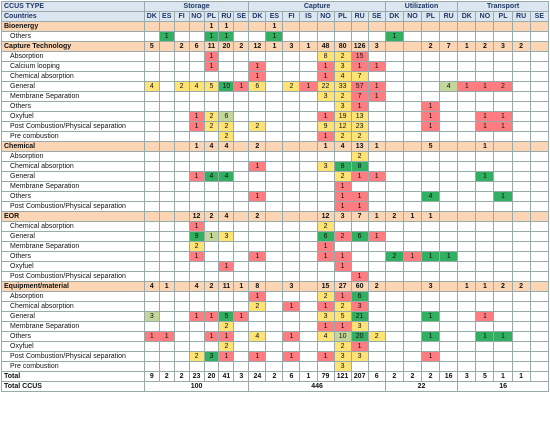 This screenshot has height=448, width=550. What do you see at coordinates (275, 346) in the screenshot?
I see `table-row: Oxyfuel 2 2 1` at bounding box center [275, 346].